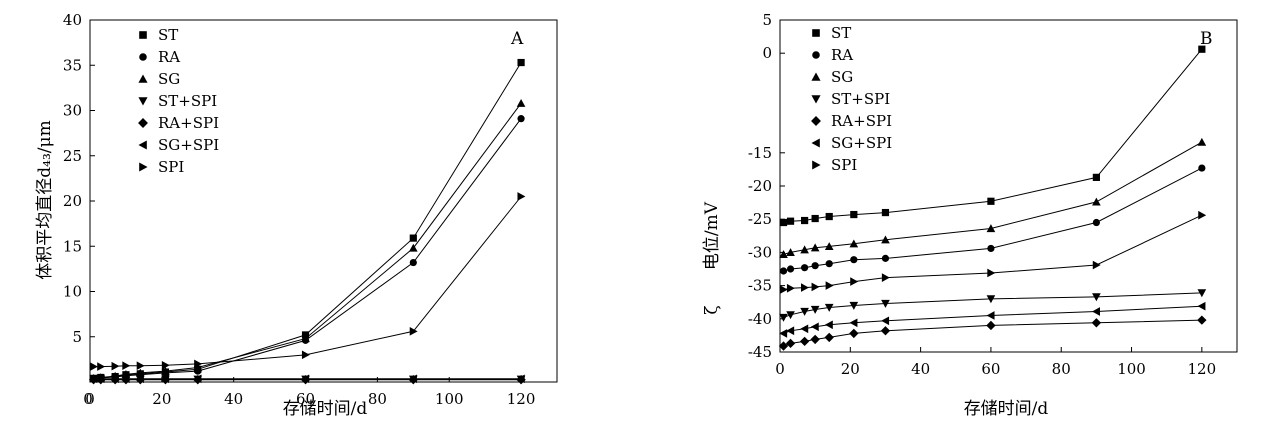 This screenshot has height=431, width=1274. Describe the element at coordinates (712, 309) in the screenshot. I see `y-axis-label-prefix-b: ζ` at that location.